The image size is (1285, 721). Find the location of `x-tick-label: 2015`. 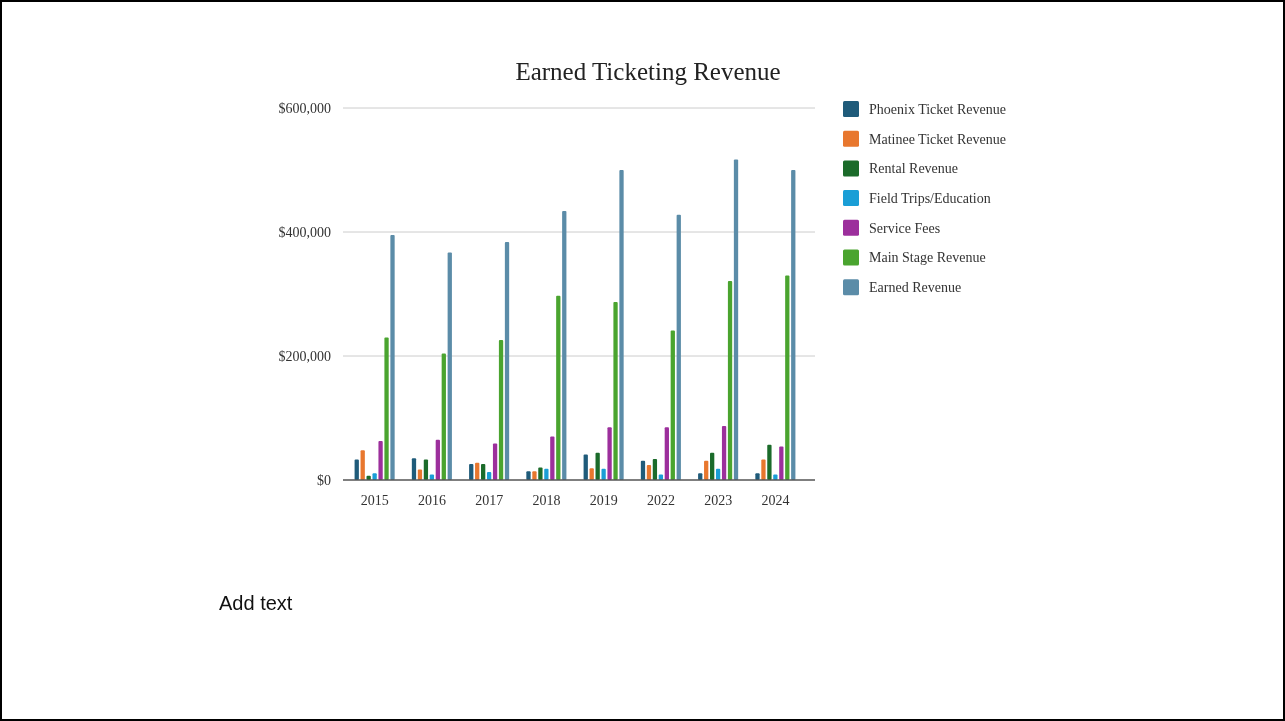

x-tick-label: 2015 is located at coordinates (374, 500).